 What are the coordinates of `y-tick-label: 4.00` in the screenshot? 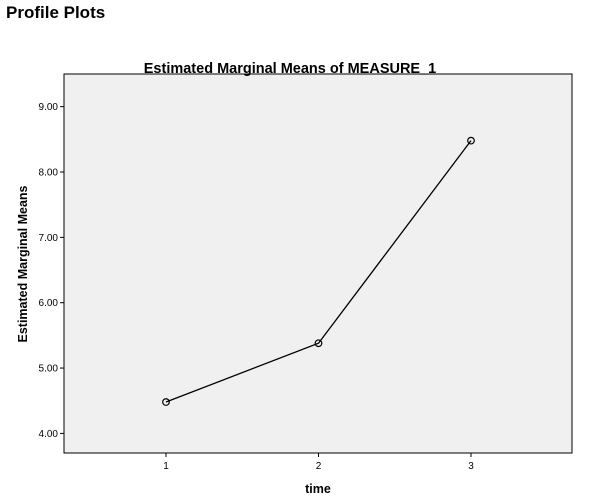 It's located at (49, 434).